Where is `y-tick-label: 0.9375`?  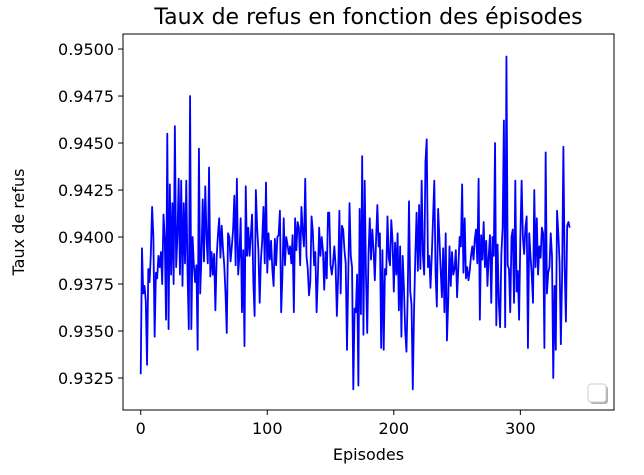 y-tick-label: 0.9375 is located at coordinates (86, 284).